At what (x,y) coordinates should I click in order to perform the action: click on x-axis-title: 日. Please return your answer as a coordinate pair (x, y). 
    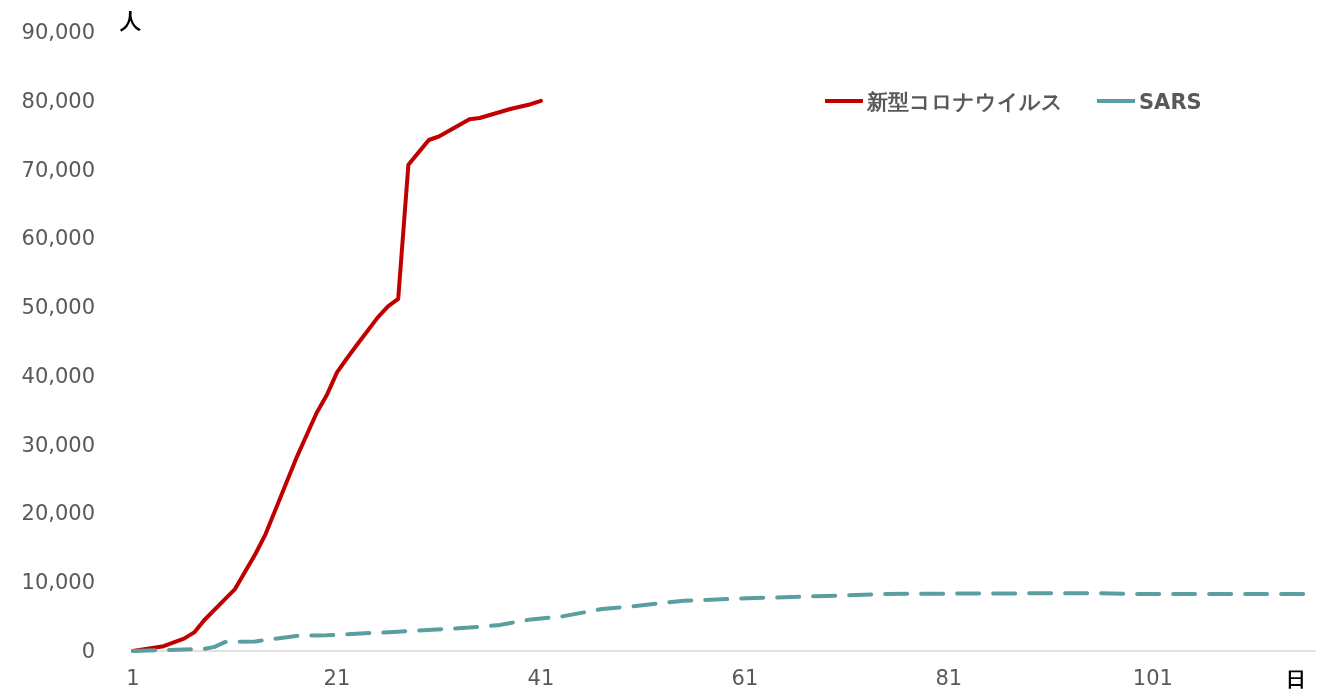
    Looking at the image, I should click on (1296, 679).